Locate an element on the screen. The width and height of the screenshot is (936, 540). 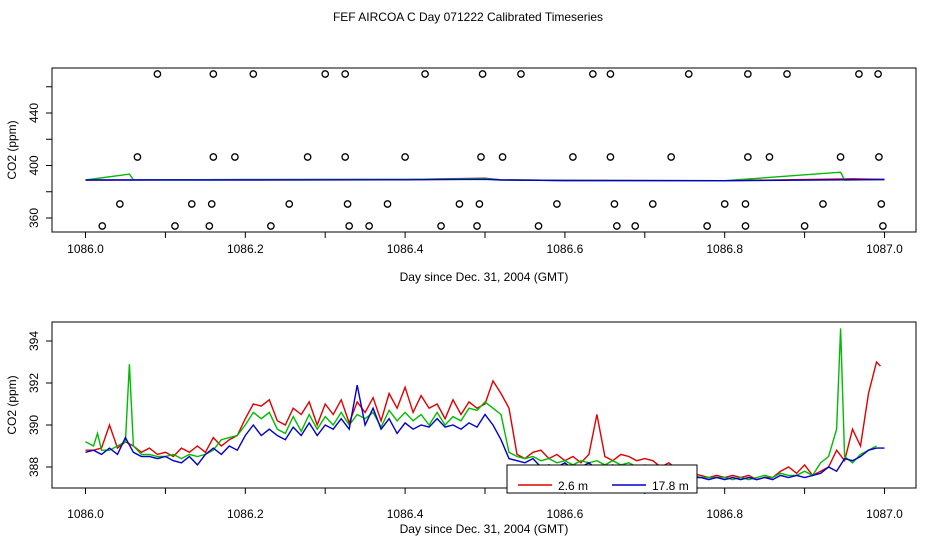
bottom-x-tick-label: 1086.8 is located at coordinates (724, 514).